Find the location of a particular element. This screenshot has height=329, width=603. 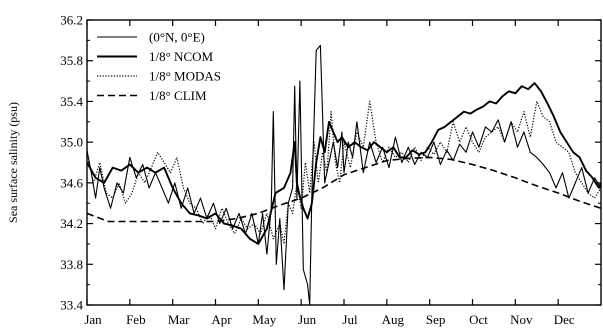

x-tick-label: May is located at coordinates (264, 319).